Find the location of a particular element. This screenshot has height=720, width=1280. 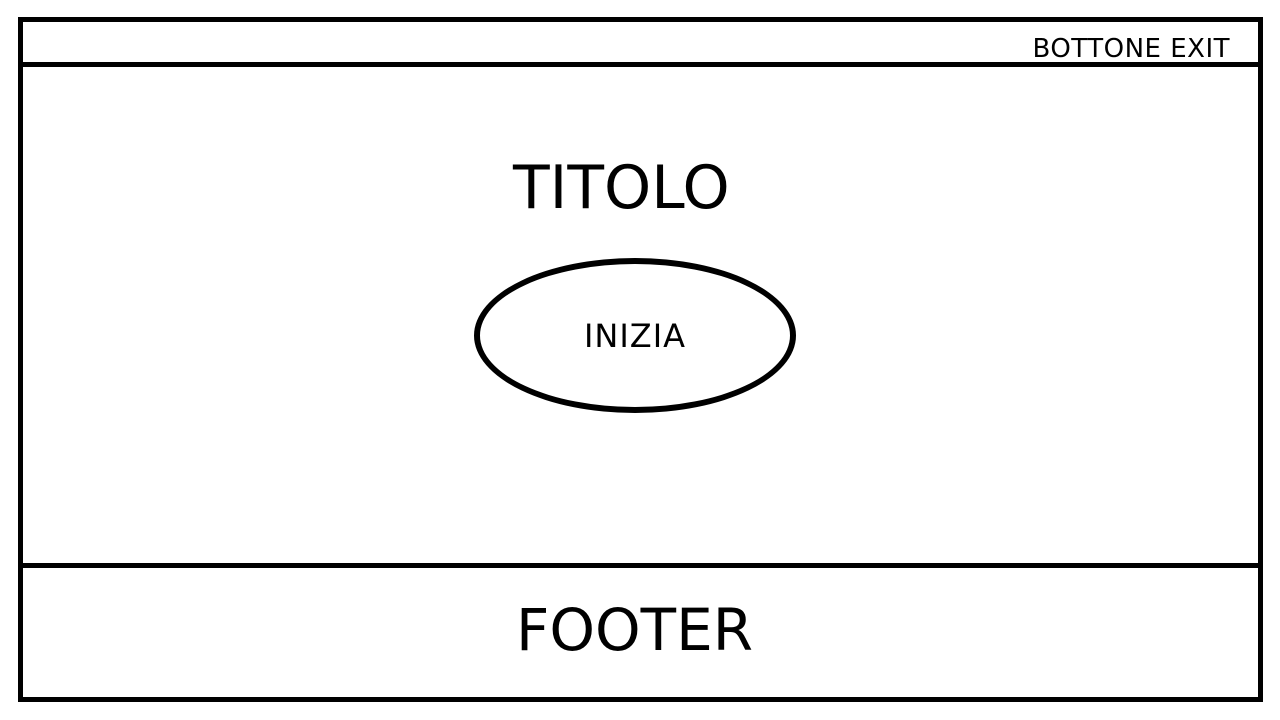

start-button: INIZIA is located at coordinates (635, 335).